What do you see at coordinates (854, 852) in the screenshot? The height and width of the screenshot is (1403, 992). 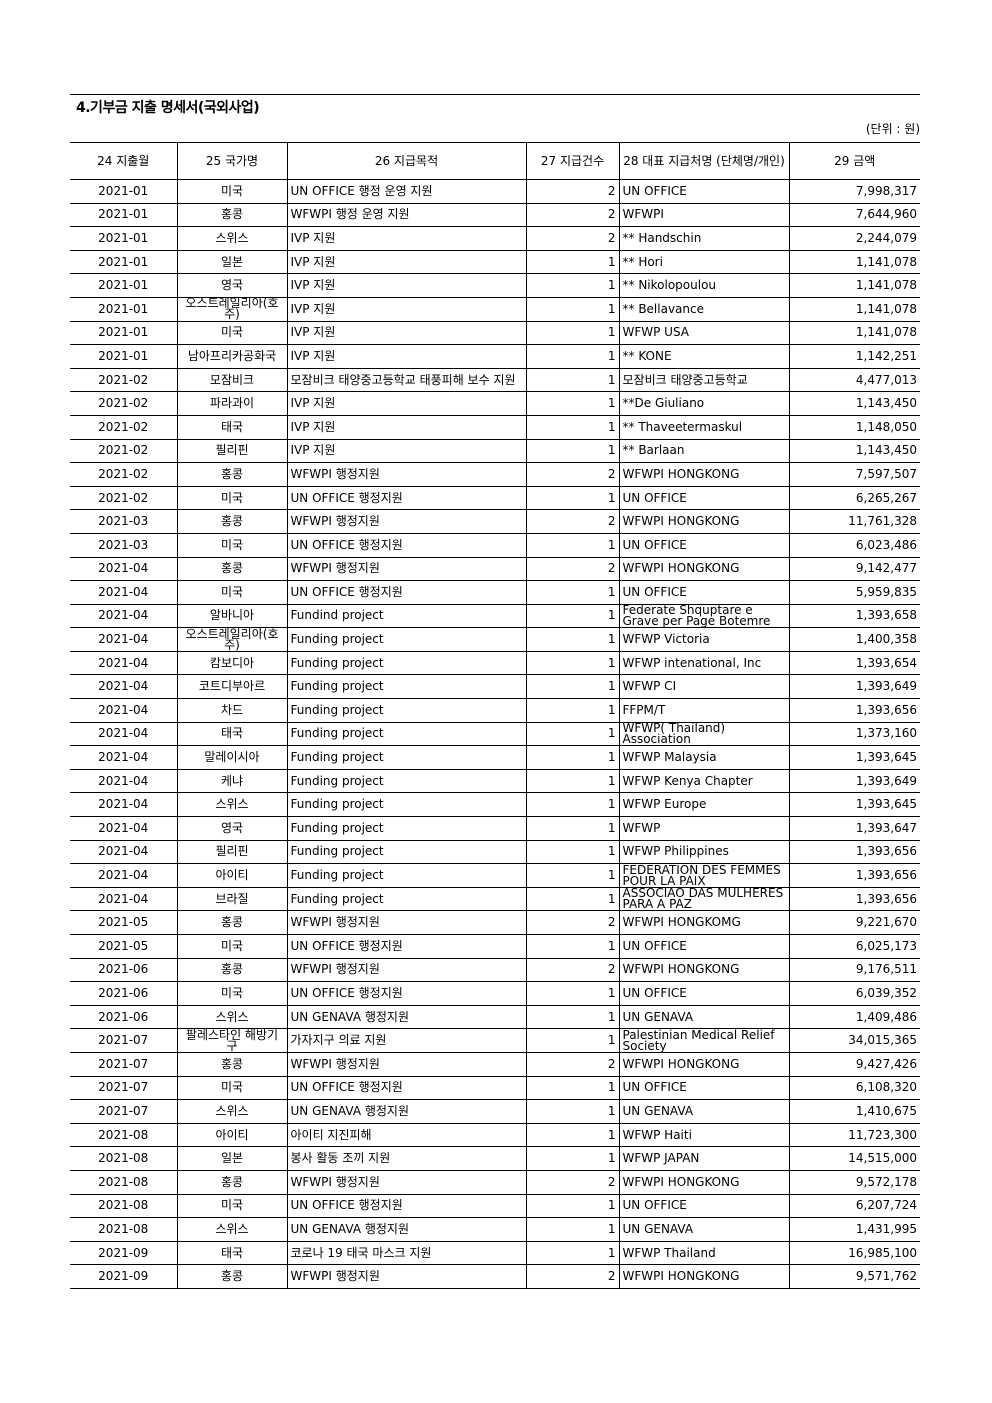 I see `amount-cell: 1,393,656` at bounding box center [854, 852].